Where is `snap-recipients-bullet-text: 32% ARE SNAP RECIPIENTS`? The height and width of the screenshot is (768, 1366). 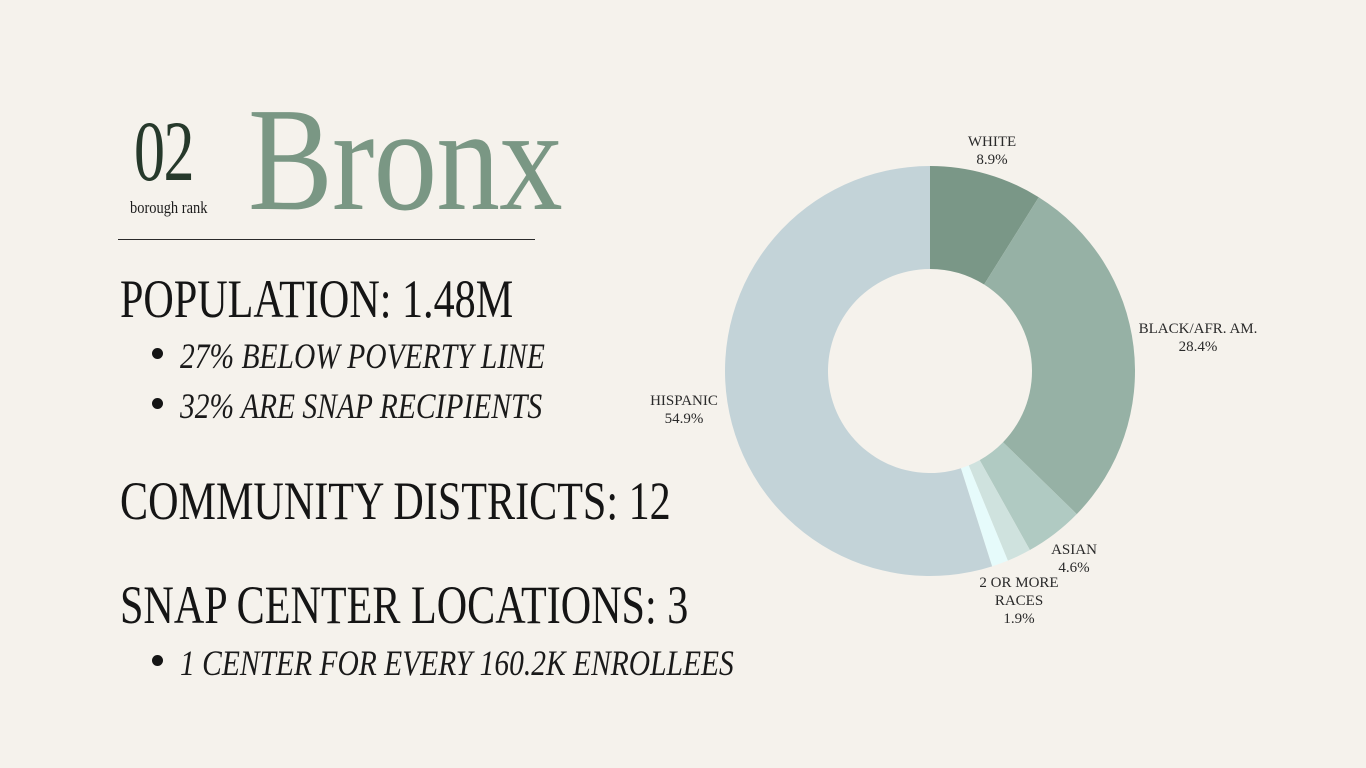 snap-recipients-bullet-text: 32% ARE SNAP RECIPIENTS is located at coordinates (361, 406).